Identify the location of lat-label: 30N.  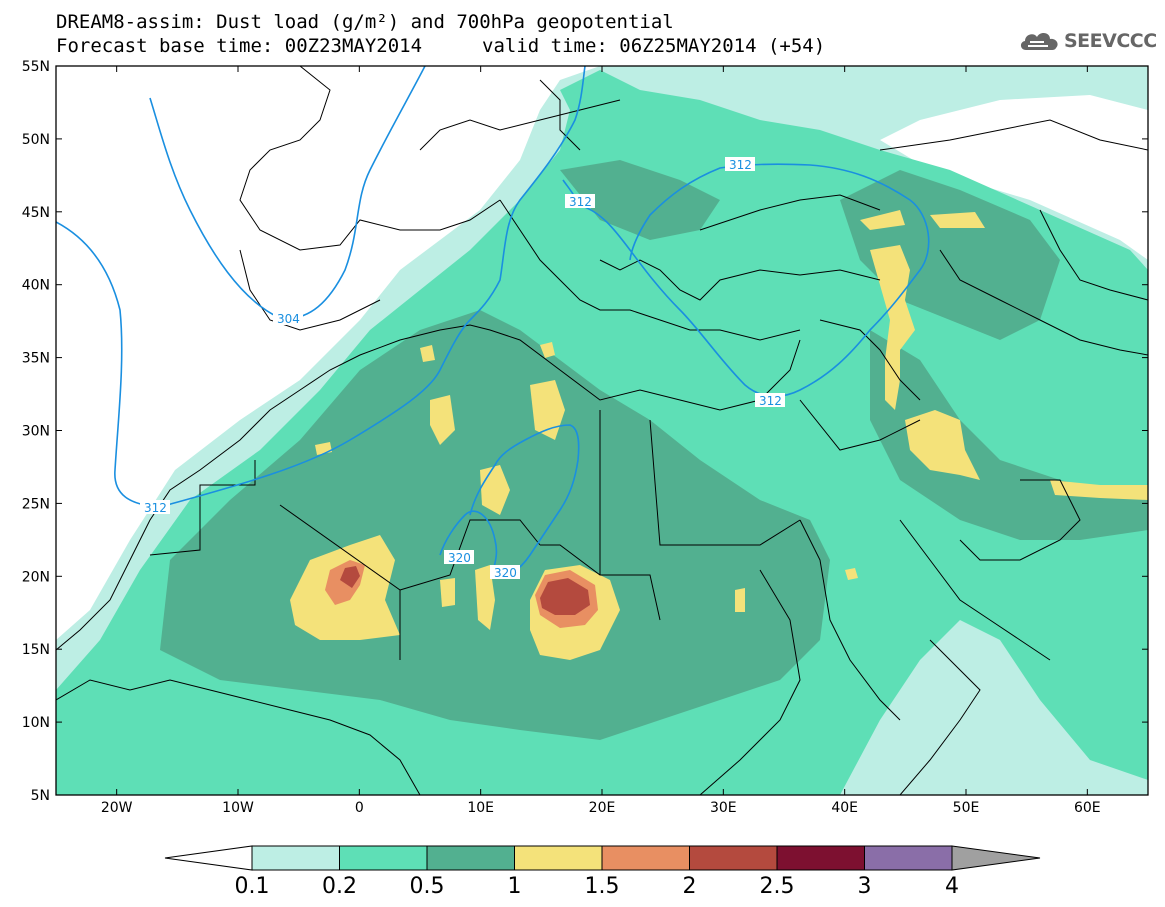
(36, 432).